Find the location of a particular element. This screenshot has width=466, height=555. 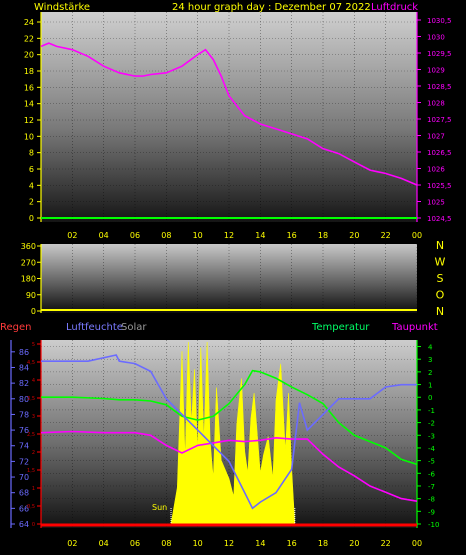

wind-tick-label: 22 is located at coordinates (29, 38).